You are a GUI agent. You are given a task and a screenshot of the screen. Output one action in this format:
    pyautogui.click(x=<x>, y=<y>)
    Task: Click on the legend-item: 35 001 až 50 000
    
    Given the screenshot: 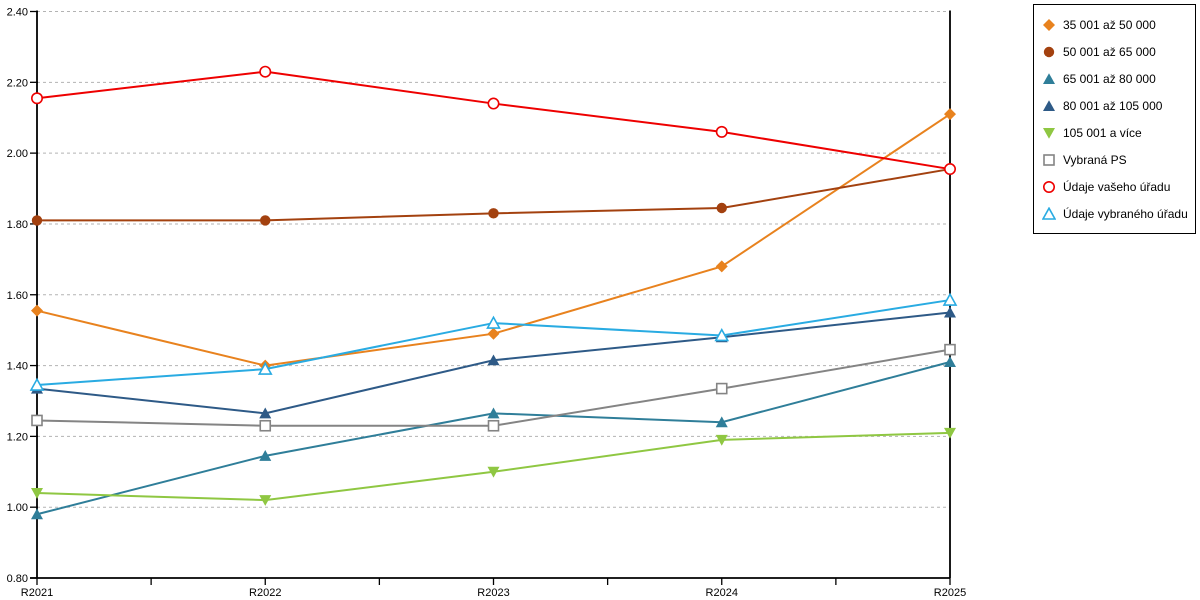 What is the action you would take?
    pyautogui.click(x=1116, y=24)
    